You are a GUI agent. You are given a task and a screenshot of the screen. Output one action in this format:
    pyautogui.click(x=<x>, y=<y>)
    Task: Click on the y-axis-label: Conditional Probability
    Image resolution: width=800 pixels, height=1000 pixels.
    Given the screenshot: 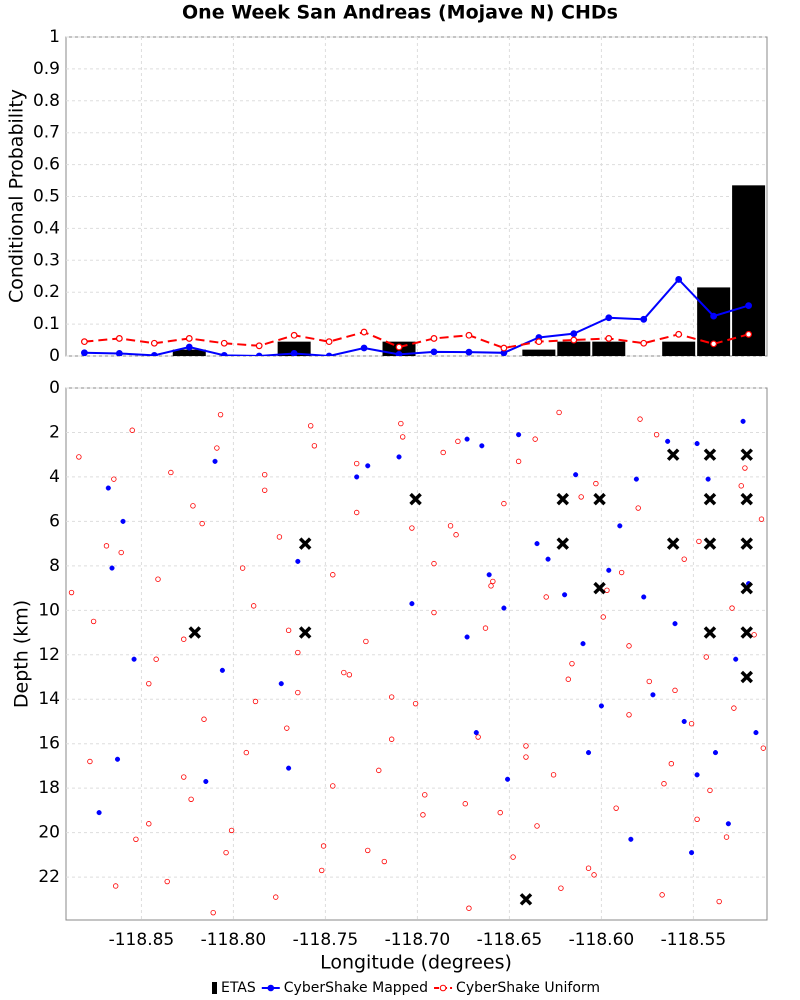 What is the action you would take?
    pyautogui.click(x=17, y=196)
    